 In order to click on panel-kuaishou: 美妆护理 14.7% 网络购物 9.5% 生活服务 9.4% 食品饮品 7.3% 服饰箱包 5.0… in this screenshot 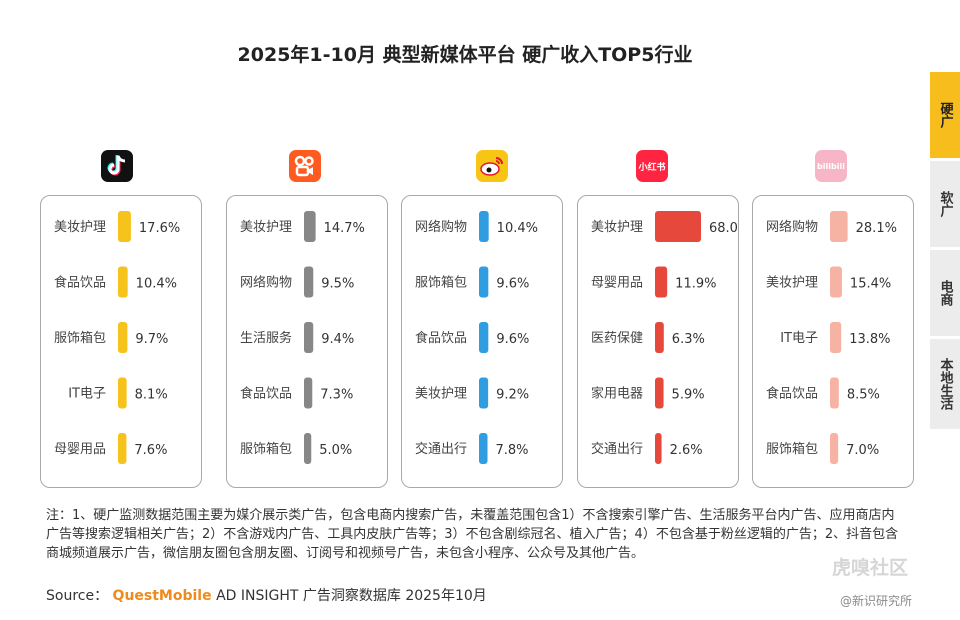, I will do `click(307, 341)`.